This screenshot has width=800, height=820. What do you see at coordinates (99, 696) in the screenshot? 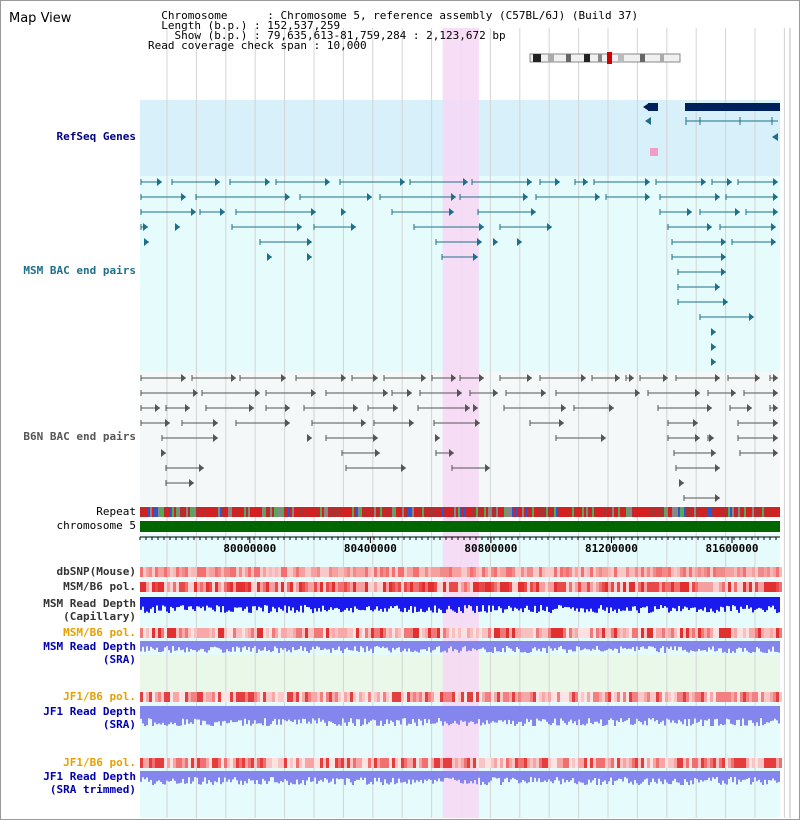
I see `track-label-jf1-b6-pol: JF1/B6 pol.` at bounding box center [99, 696].